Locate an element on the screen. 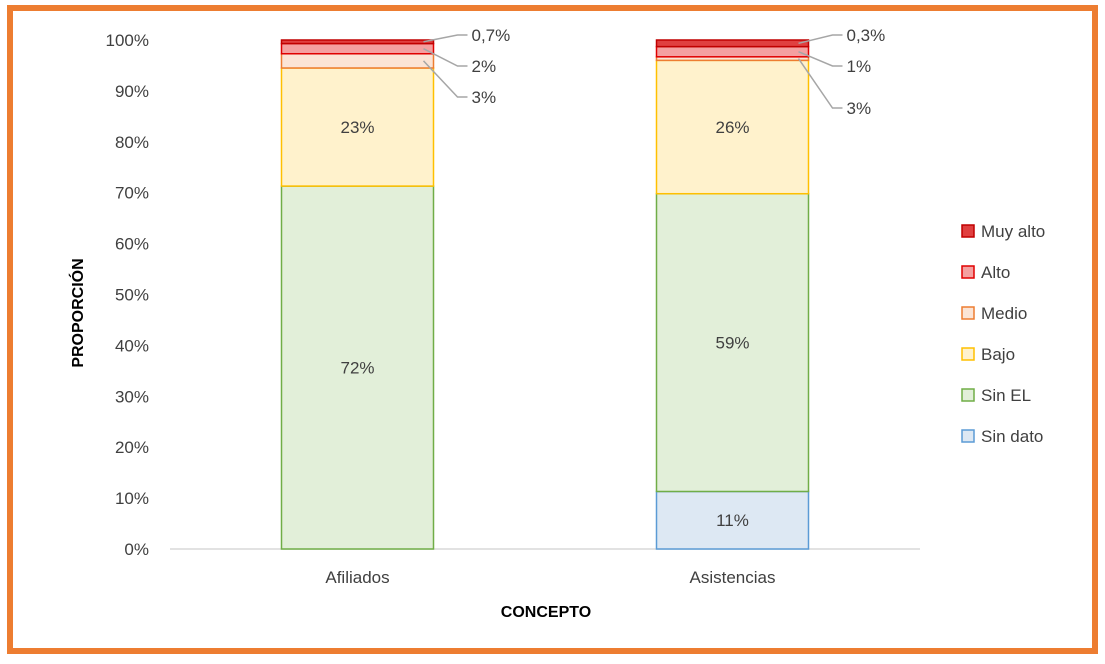 The width and height of the screenshot is (1105, 664). legend-label: Muy alto is located at coordinates (1013, 231).